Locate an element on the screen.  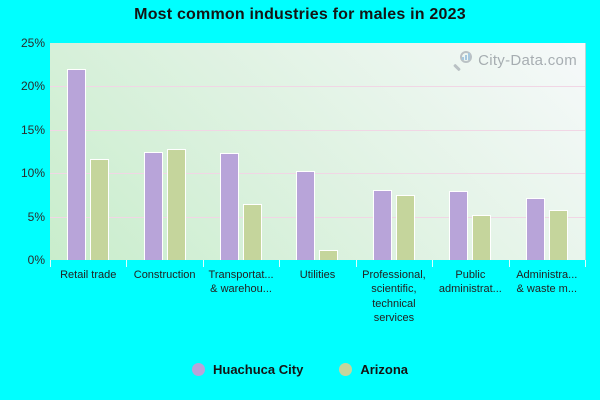
magnifier-lens is located at coordinates (466, 57).